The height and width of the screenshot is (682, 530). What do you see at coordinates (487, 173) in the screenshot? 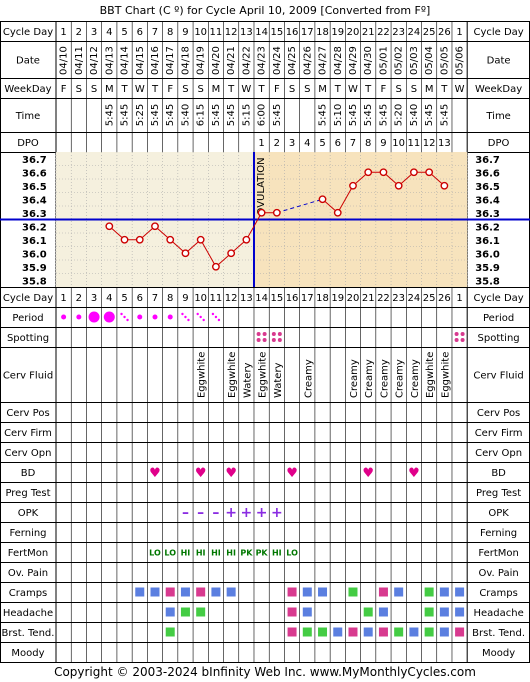
I see `y-tick-label-right: 36.6` at bounding box center [487, 173].